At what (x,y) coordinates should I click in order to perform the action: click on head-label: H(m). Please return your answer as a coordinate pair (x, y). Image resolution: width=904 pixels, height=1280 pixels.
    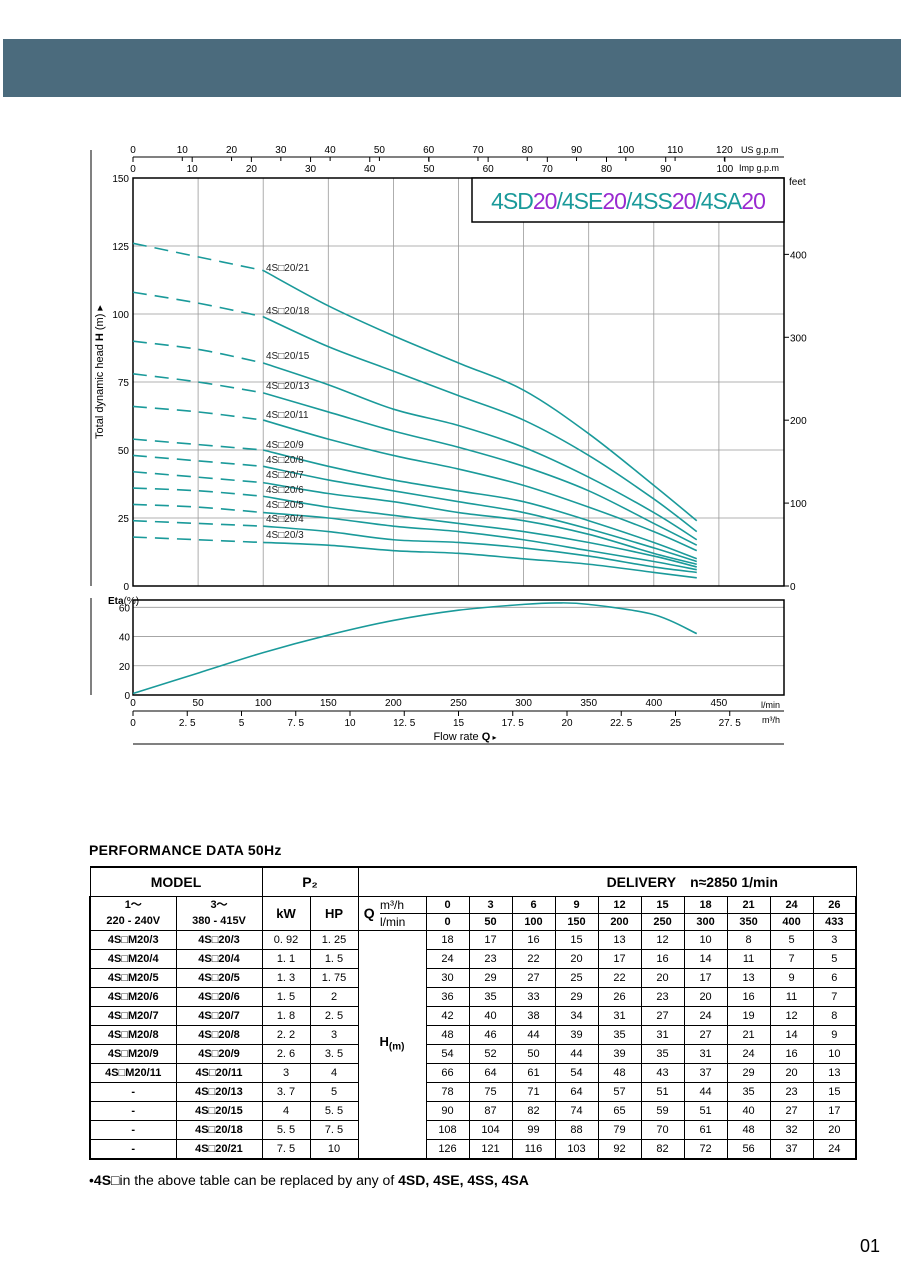
    Looking at the image, I should click on (392, 1045).